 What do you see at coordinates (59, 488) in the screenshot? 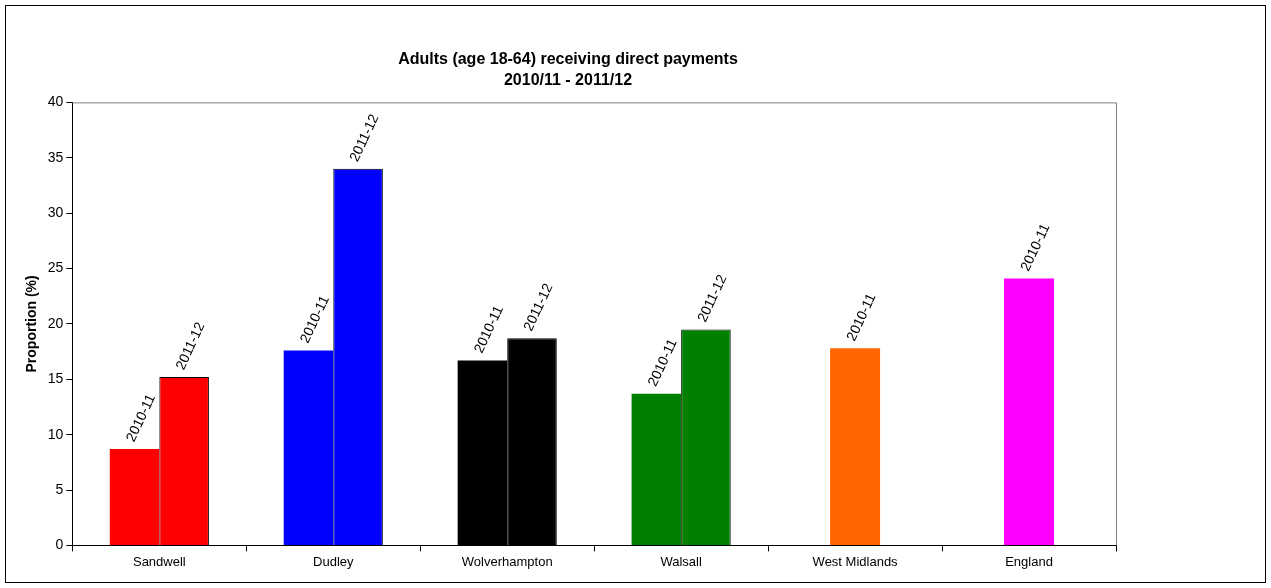
I see `y-tick-label: 5` at bounding box center [59, 488].